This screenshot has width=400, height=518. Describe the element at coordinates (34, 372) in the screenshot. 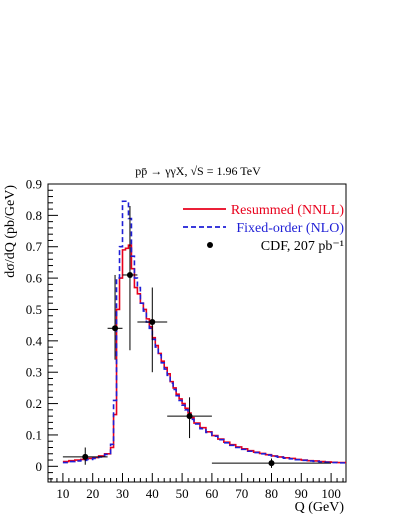

I see `y-tick-label: 0.3` at that location.